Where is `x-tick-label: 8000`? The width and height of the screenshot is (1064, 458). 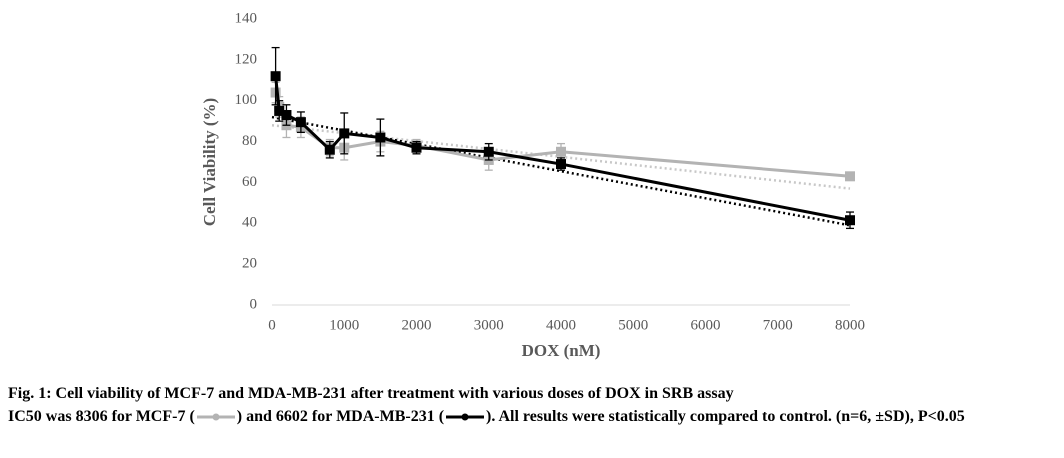
x-tick-label: 8000 is located at coordinates (850, 325).